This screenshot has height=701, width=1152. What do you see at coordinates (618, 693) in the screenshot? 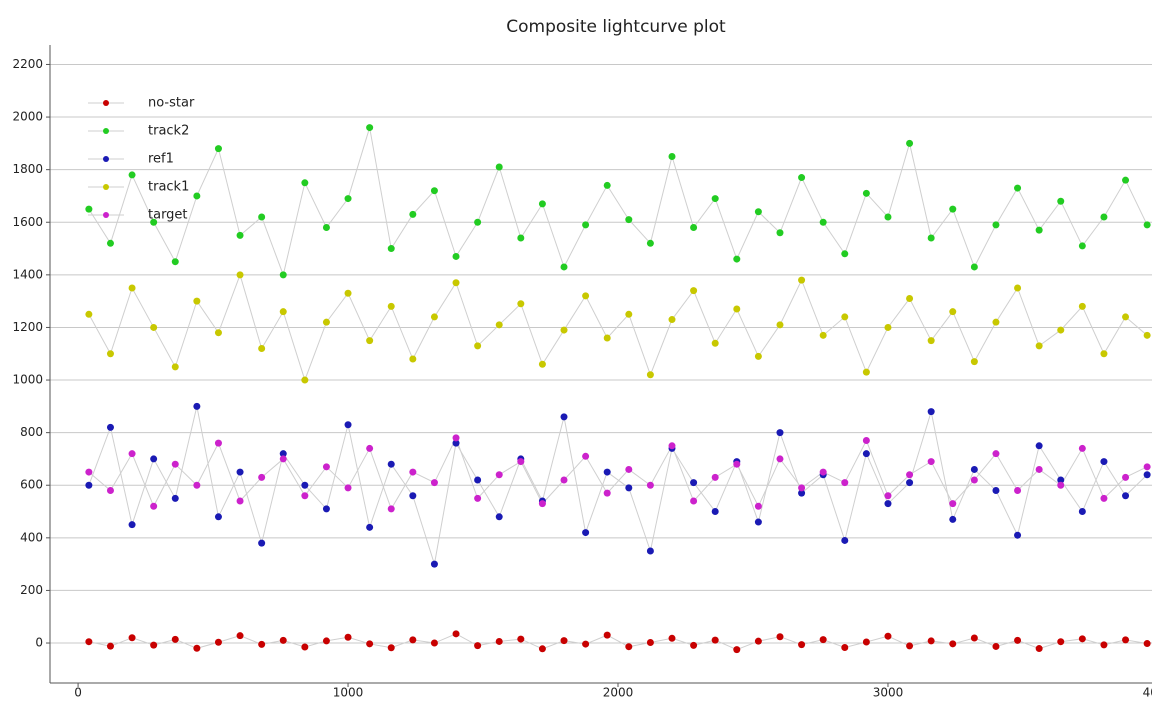
I see `x-tick-label: 2000` at bounding box center [618, 693].